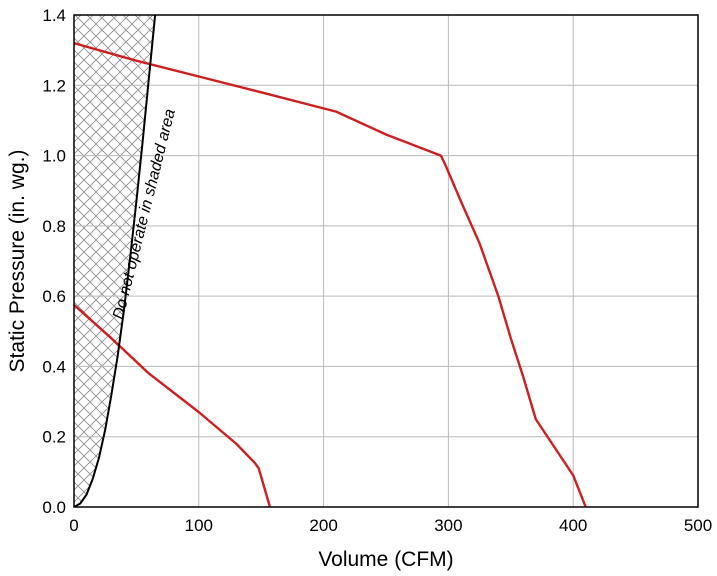  I want to click on x-tick-label: 400, so click(573, 525).